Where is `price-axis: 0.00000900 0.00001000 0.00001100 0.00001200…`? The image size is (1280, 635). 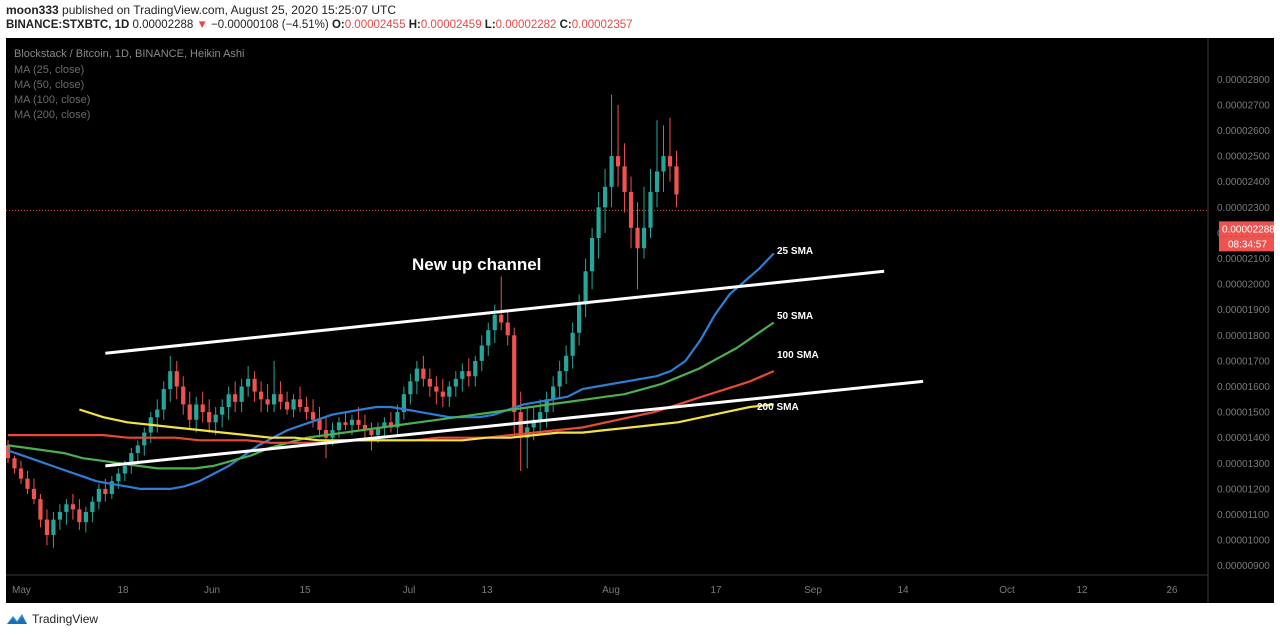
price-axis: 0.00000900 0.00001000 0.00001100 0.00001200… is located at coordinates (1243, 323).